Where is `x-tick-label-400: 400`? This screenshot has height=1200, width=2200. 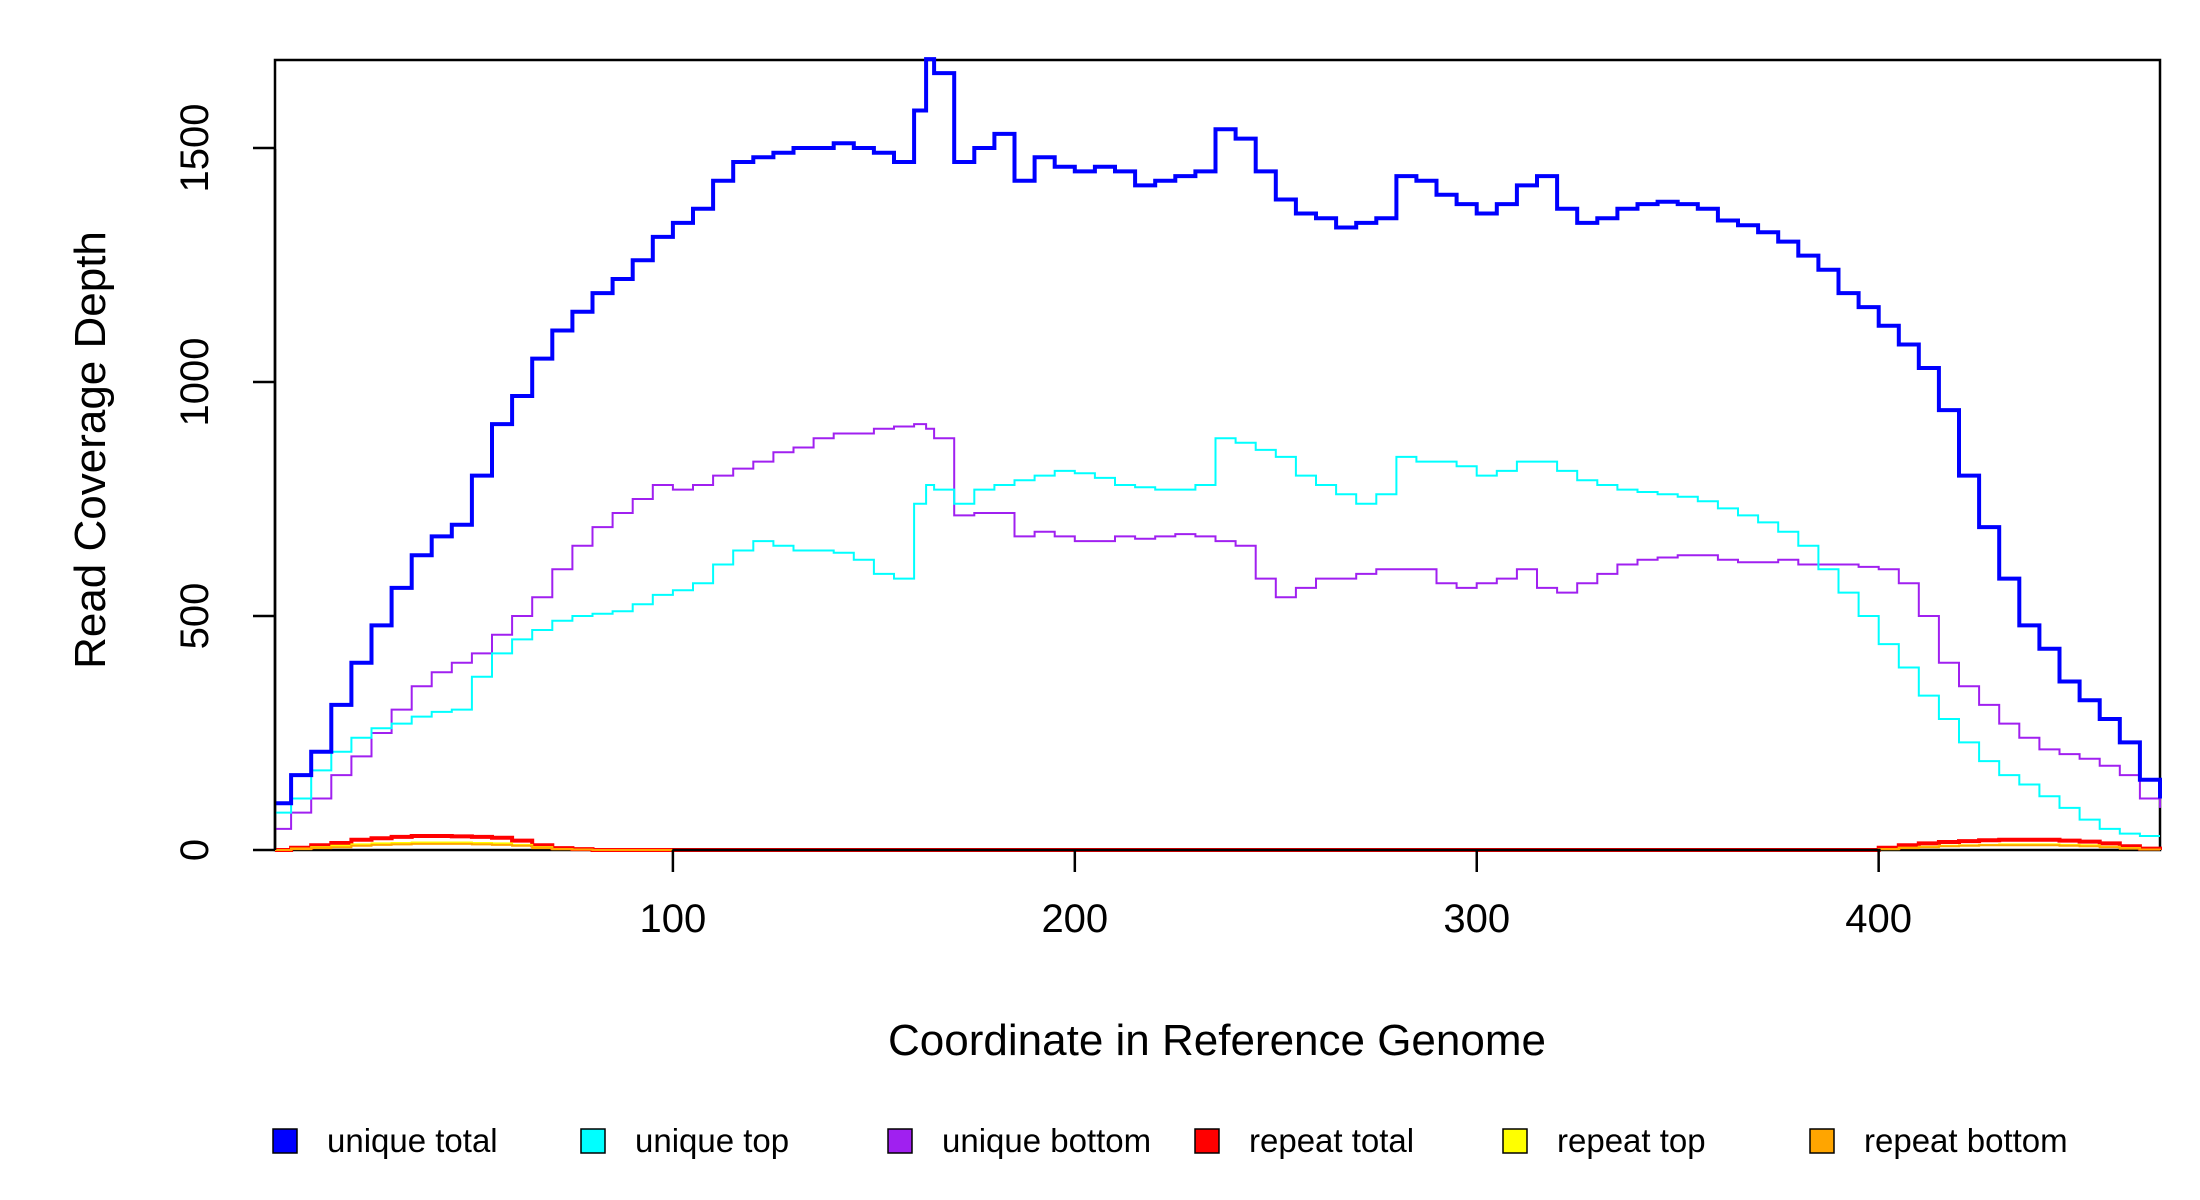 x-tick-label-400: 400 is located at coordinates (1878, 919).